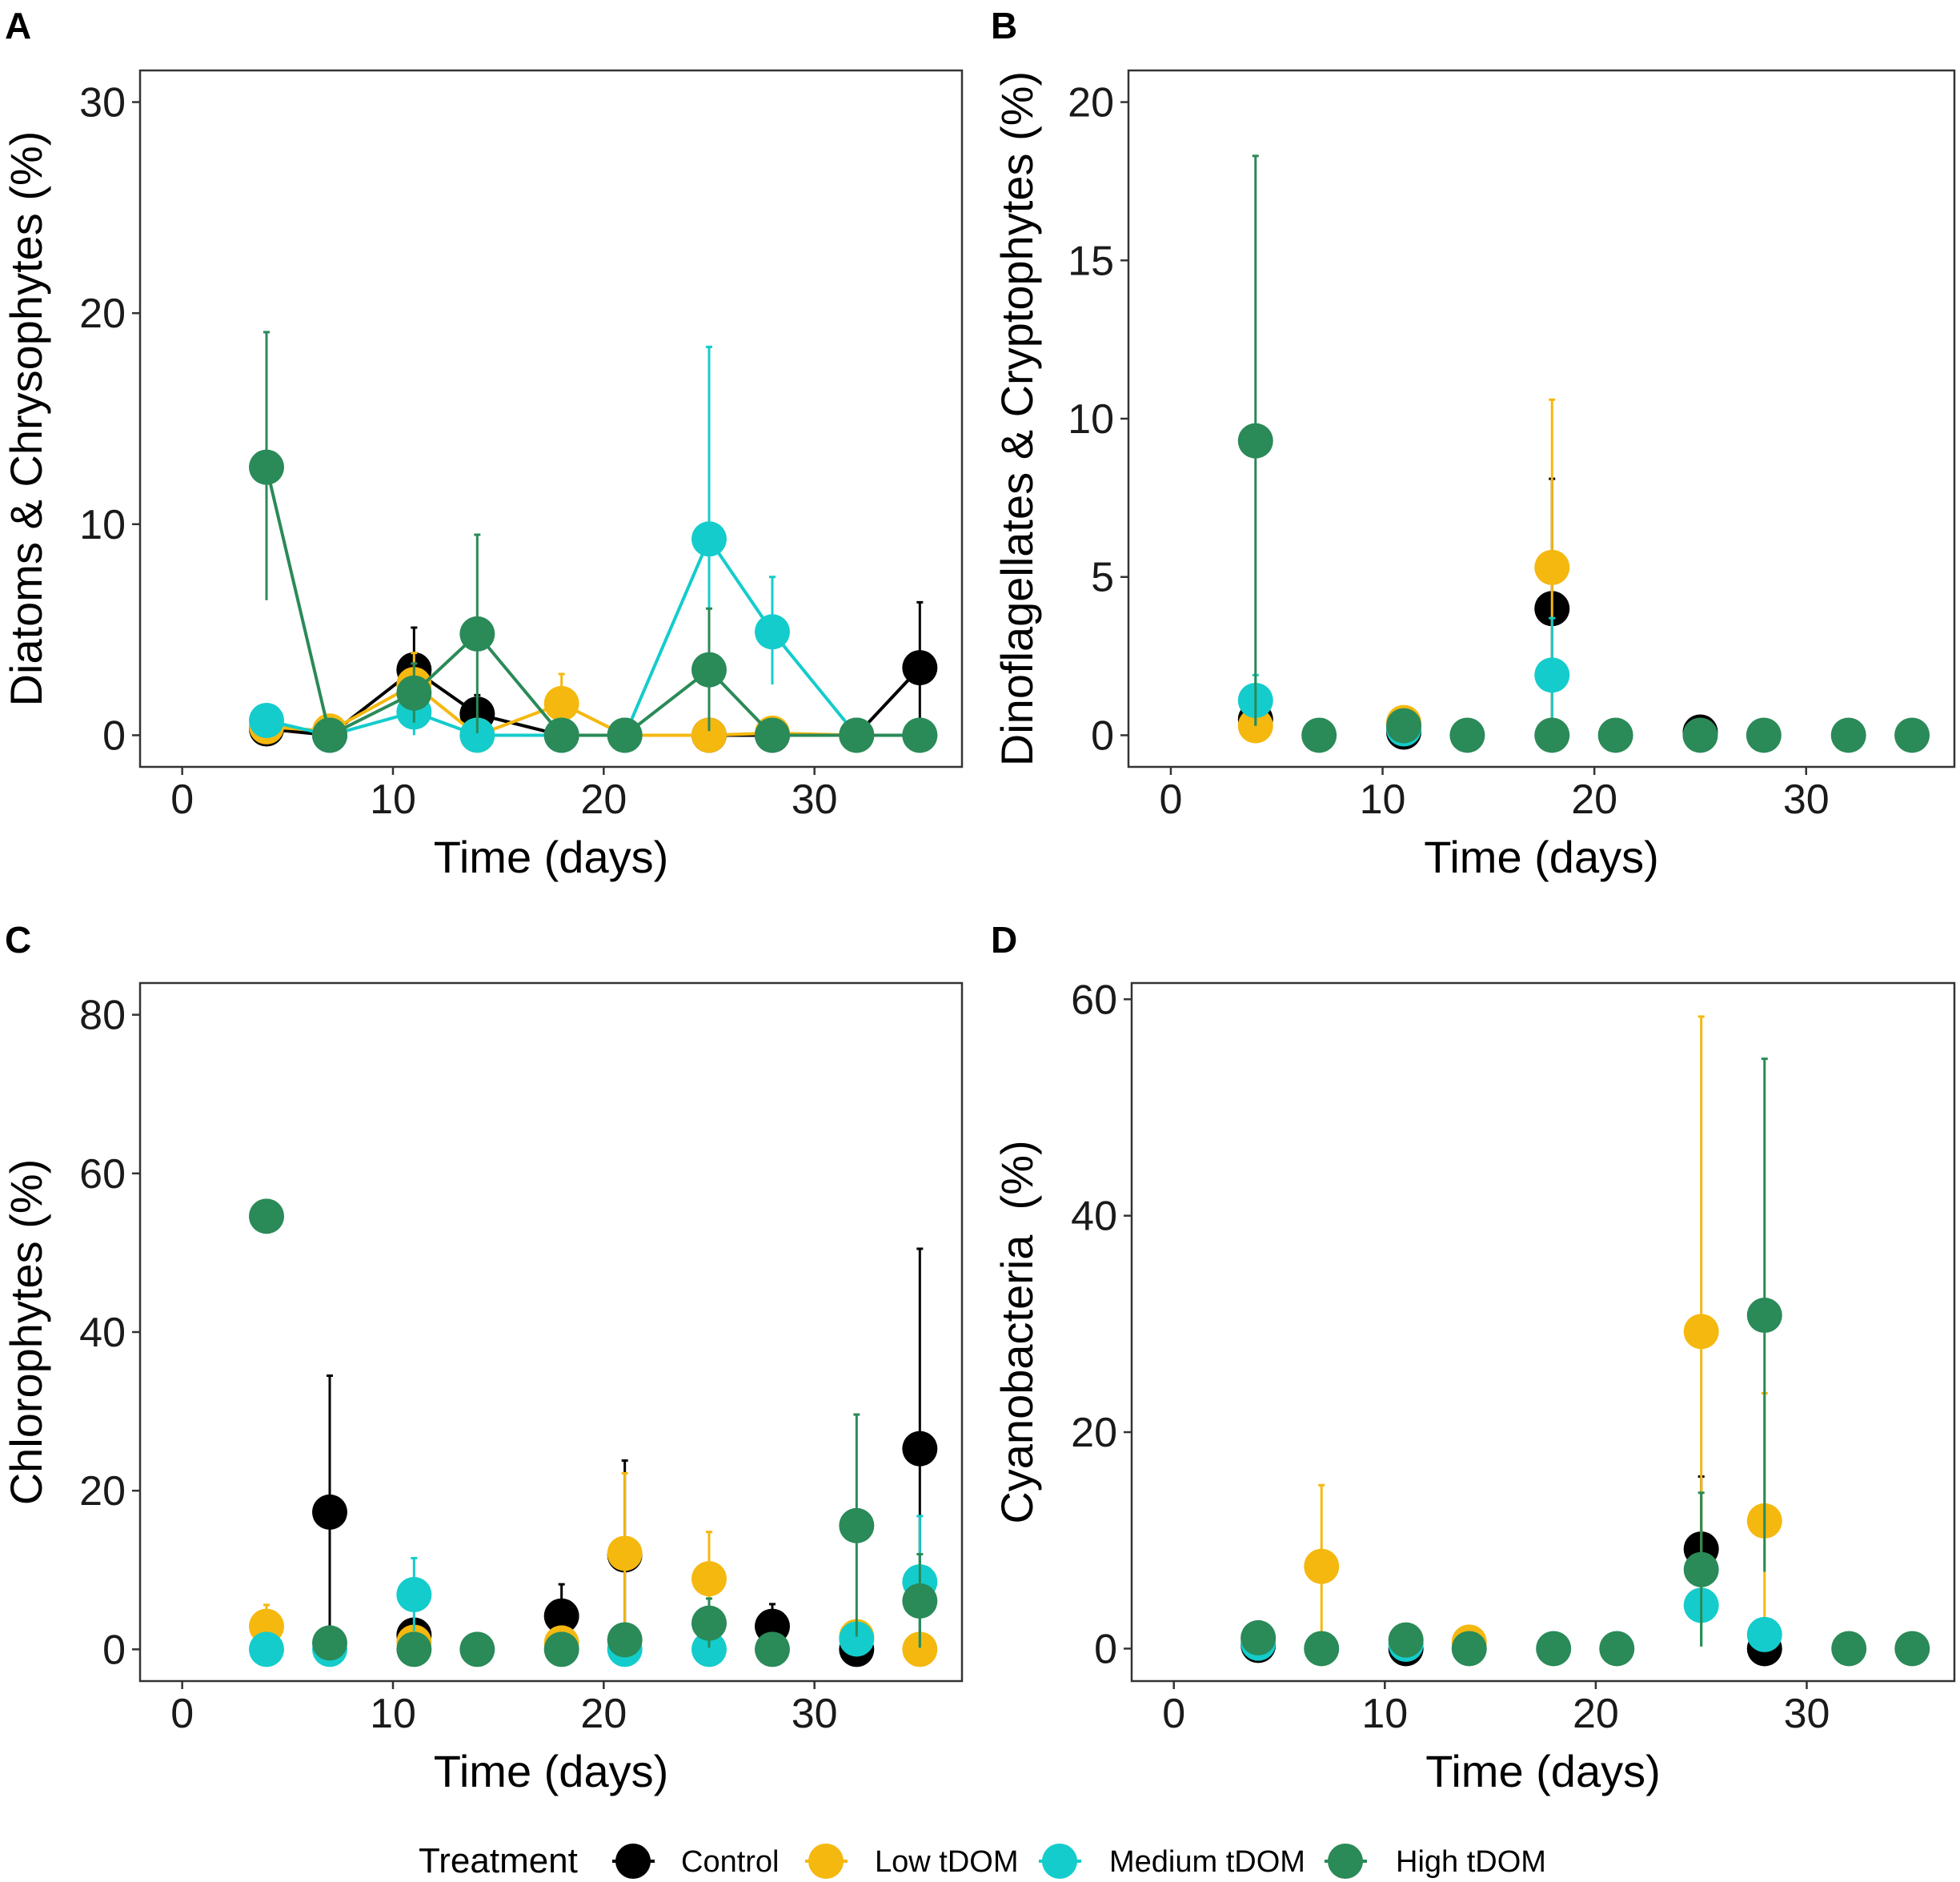  Describe the element at coordinates (730, 1862) in the screenshot. I see `legend-label-control: Control` at that location.